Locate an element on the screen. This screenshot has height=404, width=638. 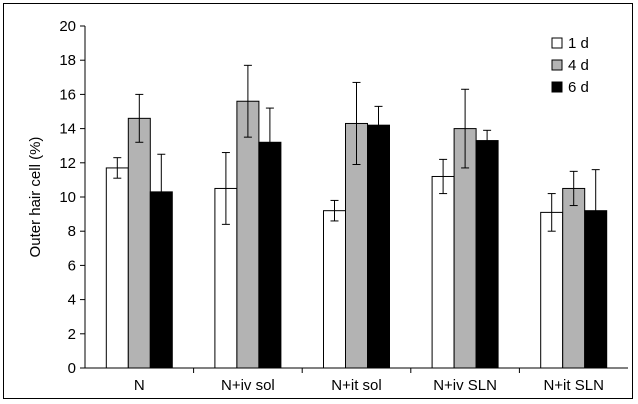
y-tick-label: 14 is located at coordinates (67, 129).